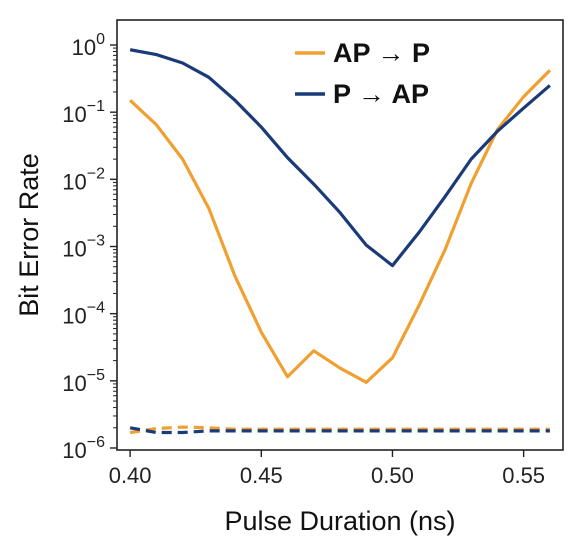 This screenshot has height=551, width=582. I want to click on legend-label: P → AP, so click(381, 94).